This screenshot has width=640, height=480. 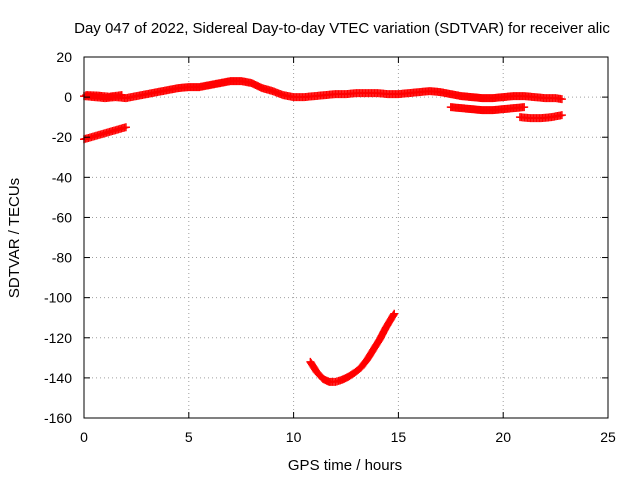 I want to click on y-tick-label: -160, so click(x=58, y=418).